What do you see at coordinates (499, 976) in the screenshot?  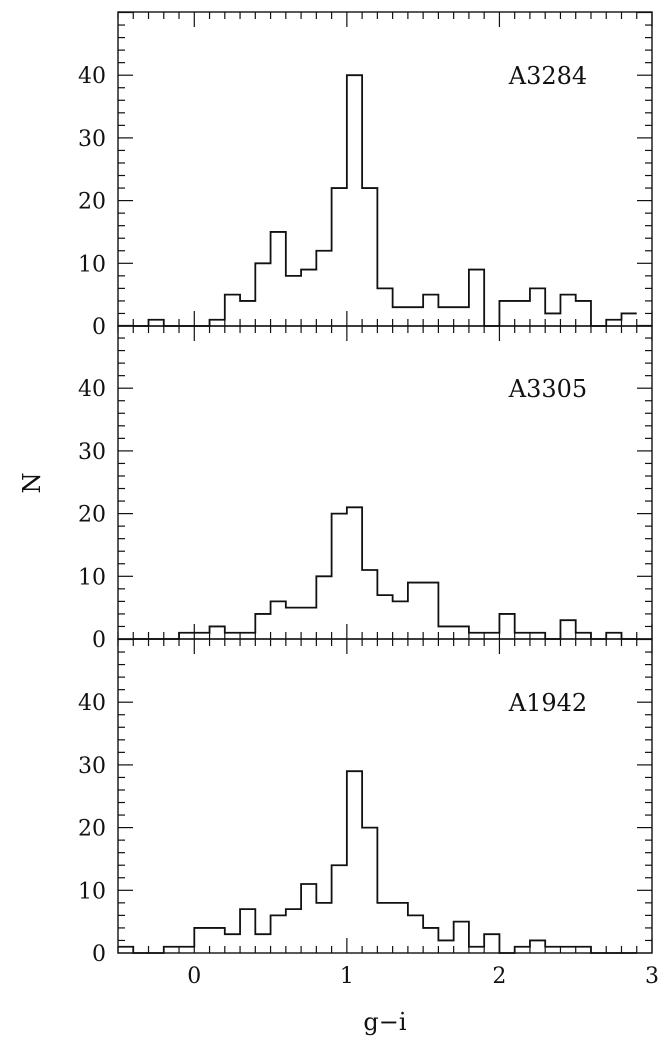 I see `x-tick-label: 2` at bounding box center [499, 976].